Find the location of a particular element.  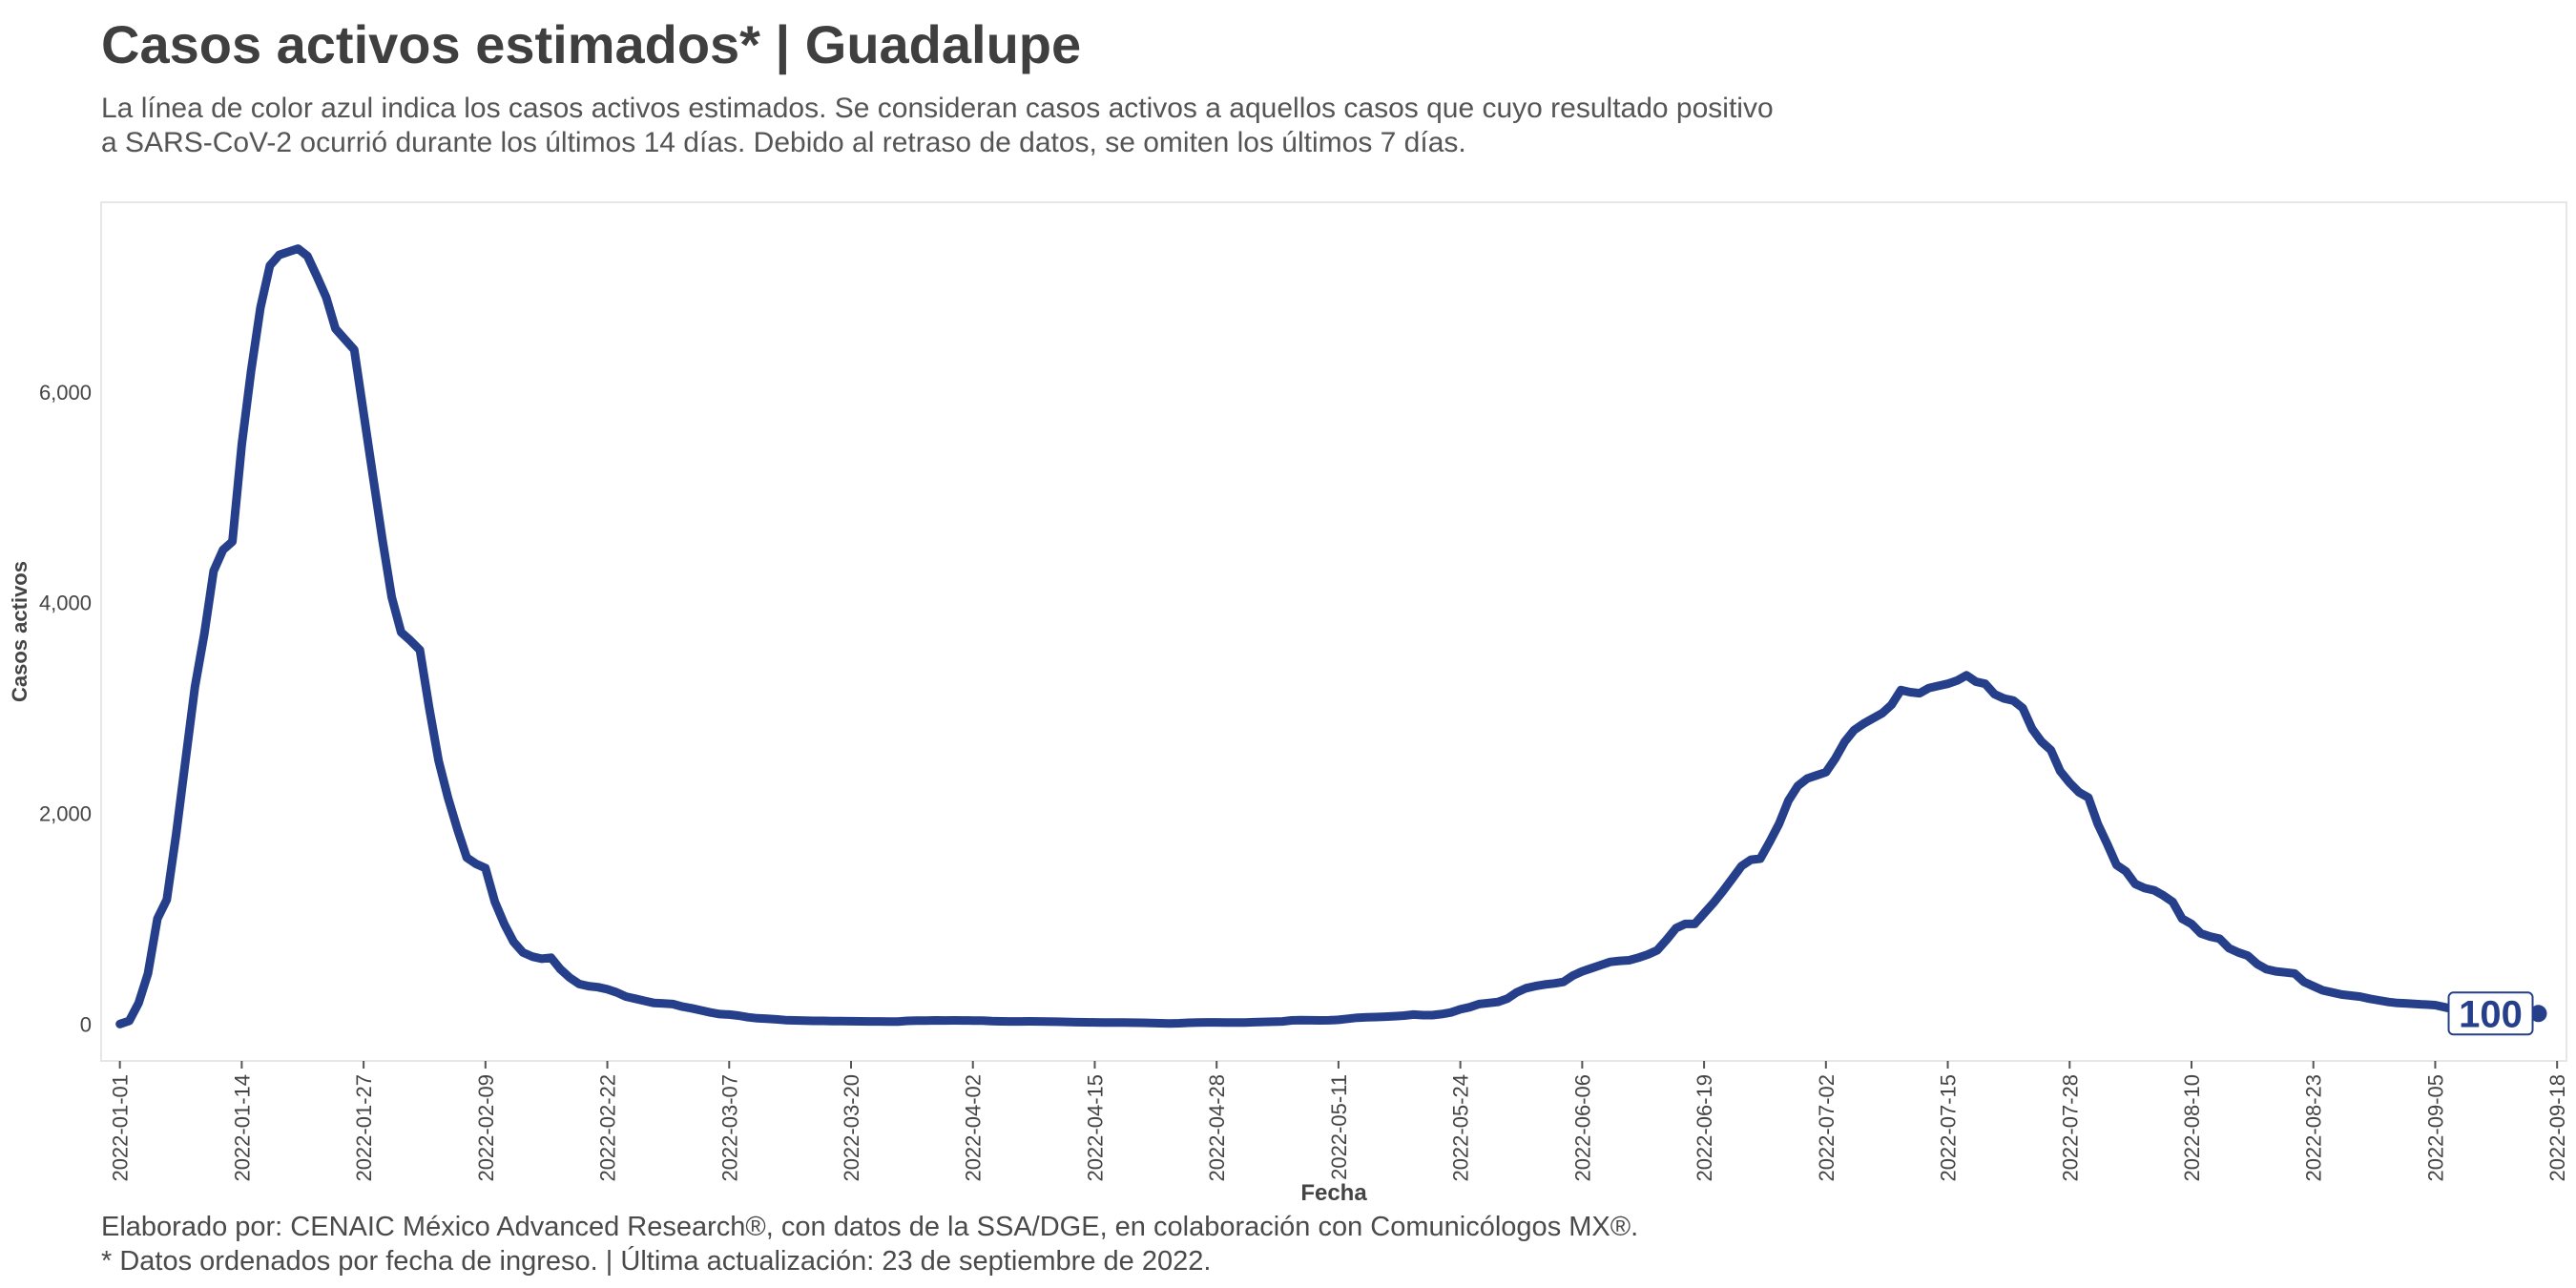

x-tick-label: 2022-04-15 is located at coordinates (1095, 1128).